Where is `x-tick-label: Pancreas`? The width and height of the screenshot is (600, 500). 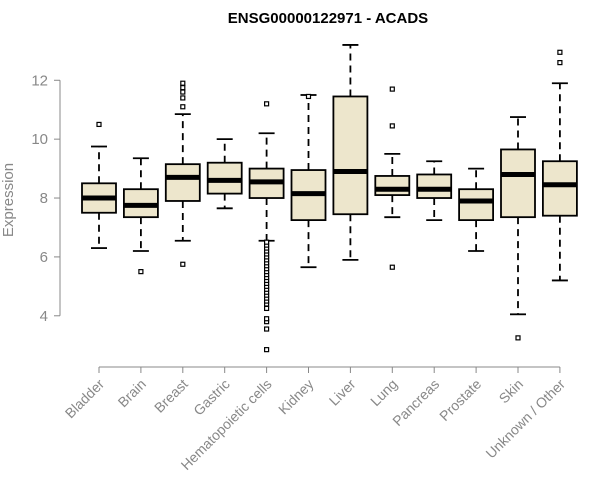 x-tick-label: Pancreas is located at coordinates (415, 402).